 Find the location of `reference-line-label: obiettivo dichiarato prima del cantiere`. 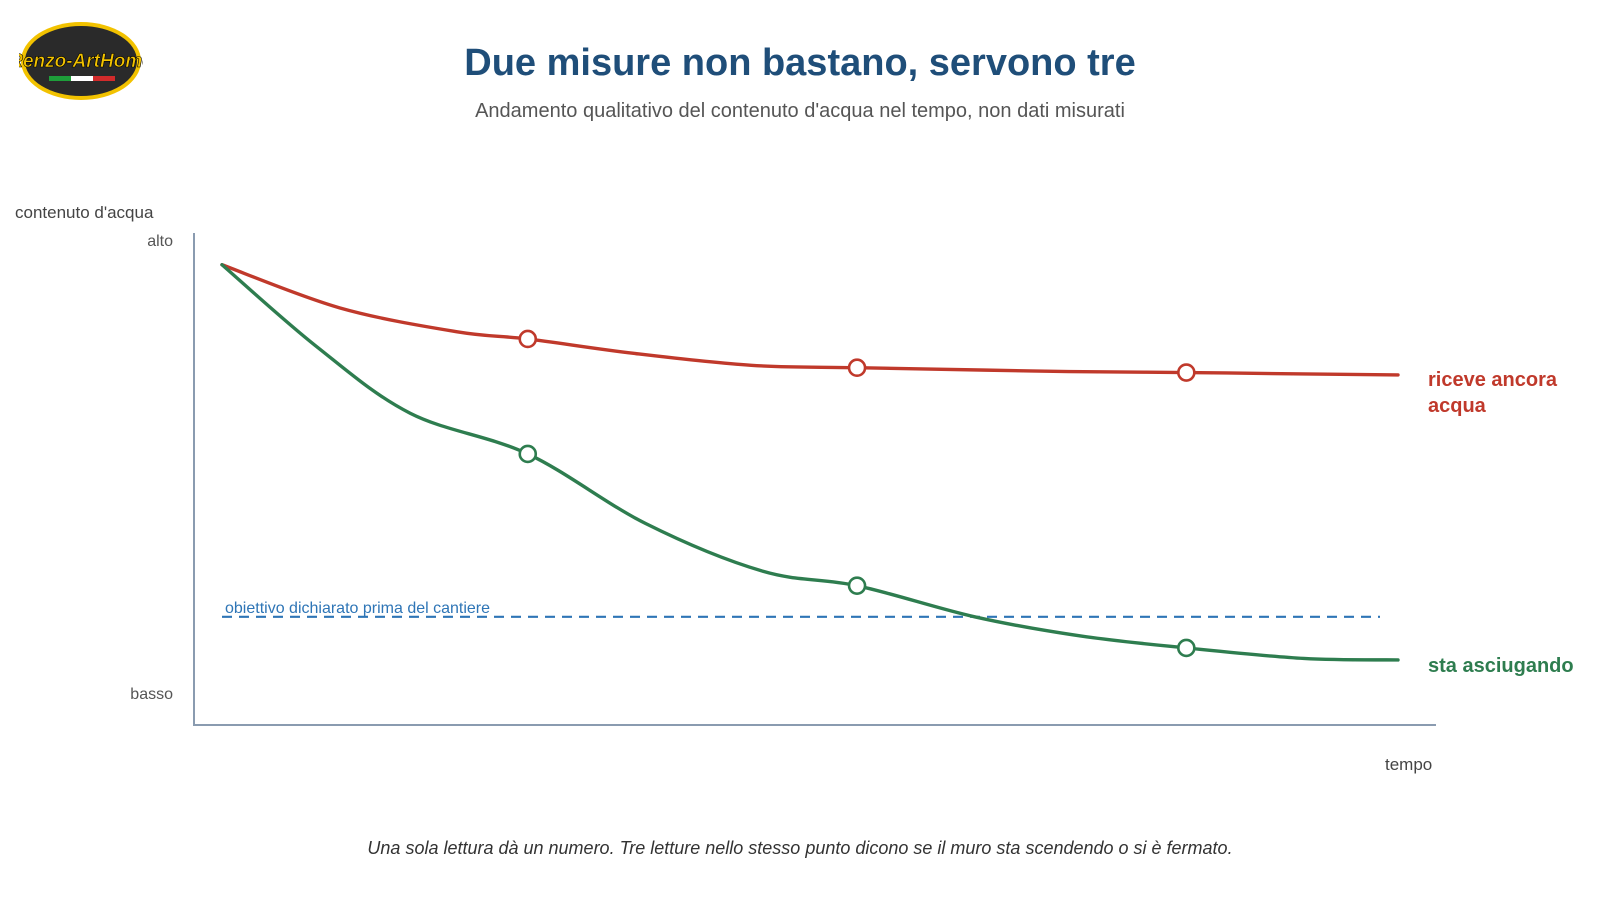

reference-line-label: obiettivo dichiarato prima del cantiere is located at coordinates (358, 608).